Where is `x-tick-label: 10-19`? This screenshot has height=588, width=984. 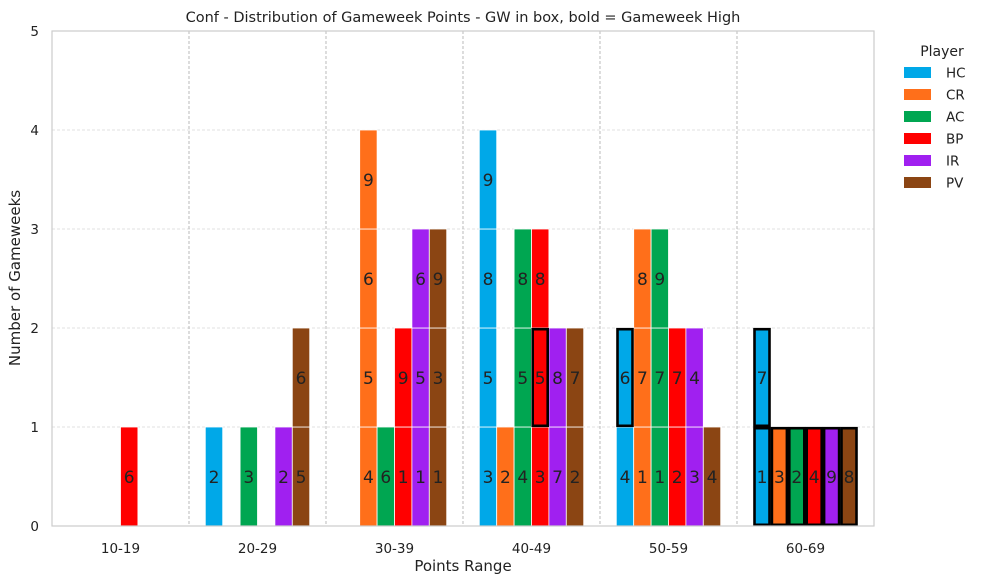
x-tick-label: 10-19 is located at coordinates (120, 549).